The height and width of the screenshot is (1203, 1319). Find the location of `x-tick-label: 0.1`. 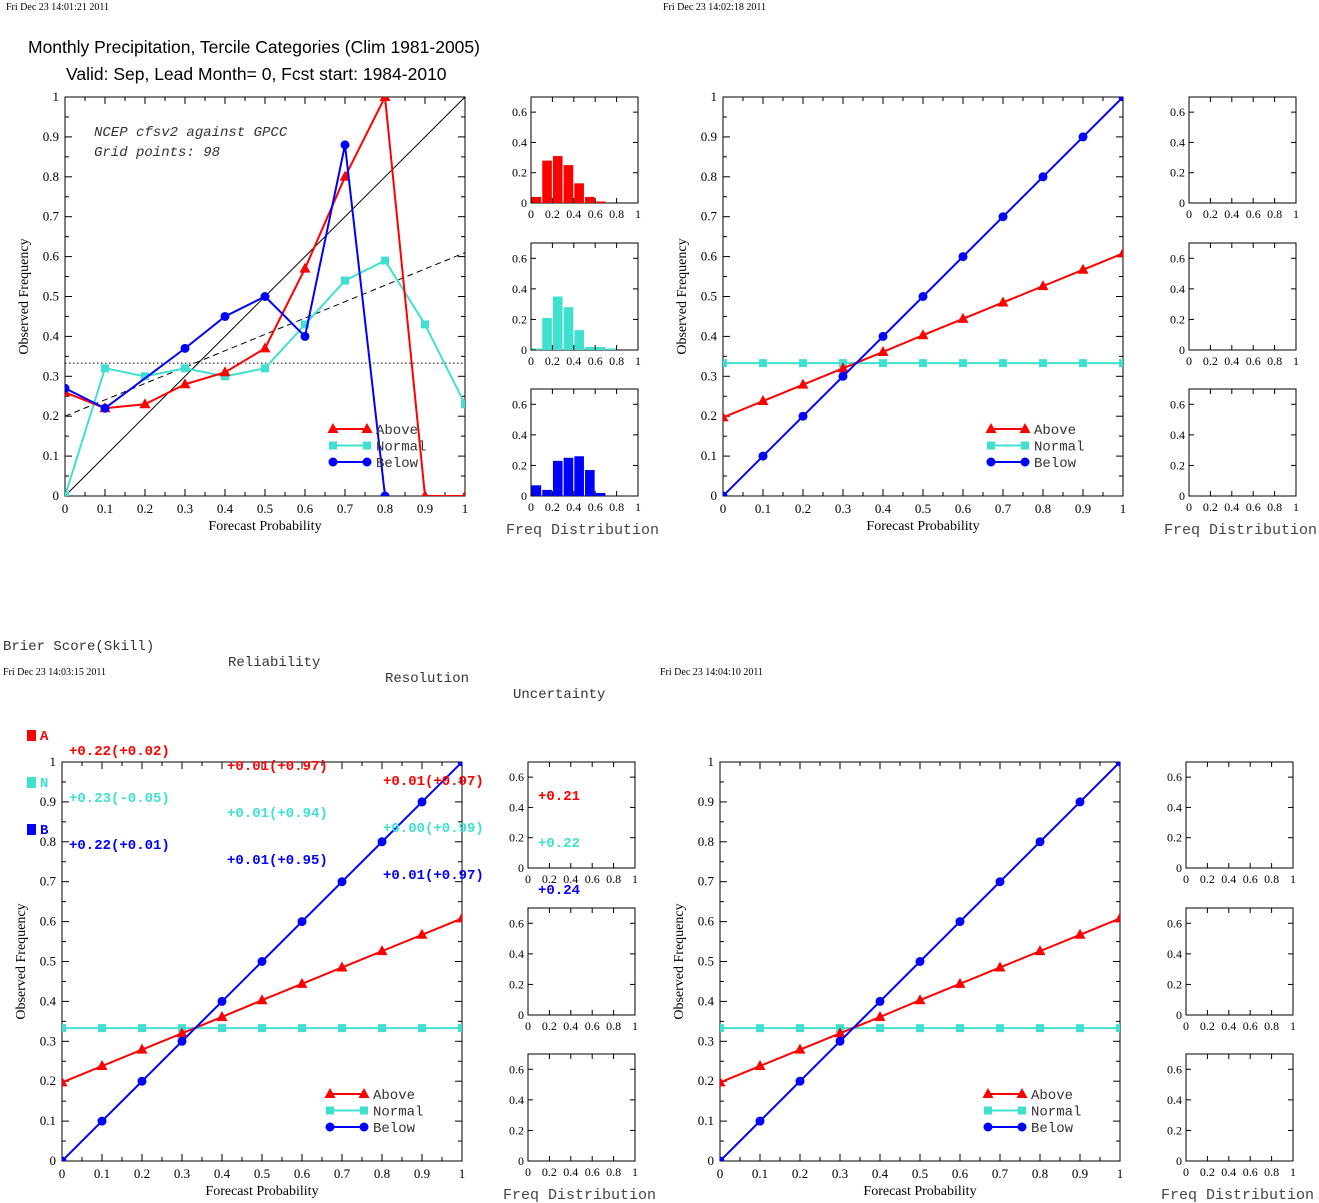

x-tick-label: 0.1 is located at coordinates (760, 1173).